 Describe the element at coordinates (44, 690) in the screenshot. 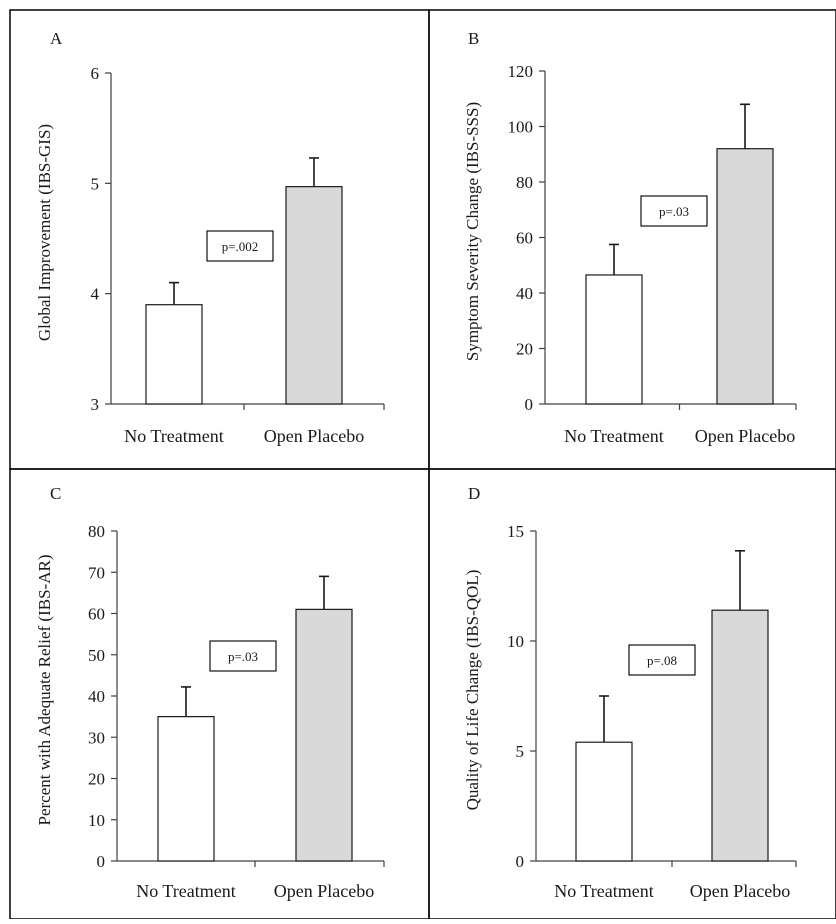

I see `y-axis-title: Percent with Adequate Relief (IBS-AR)` at that location.